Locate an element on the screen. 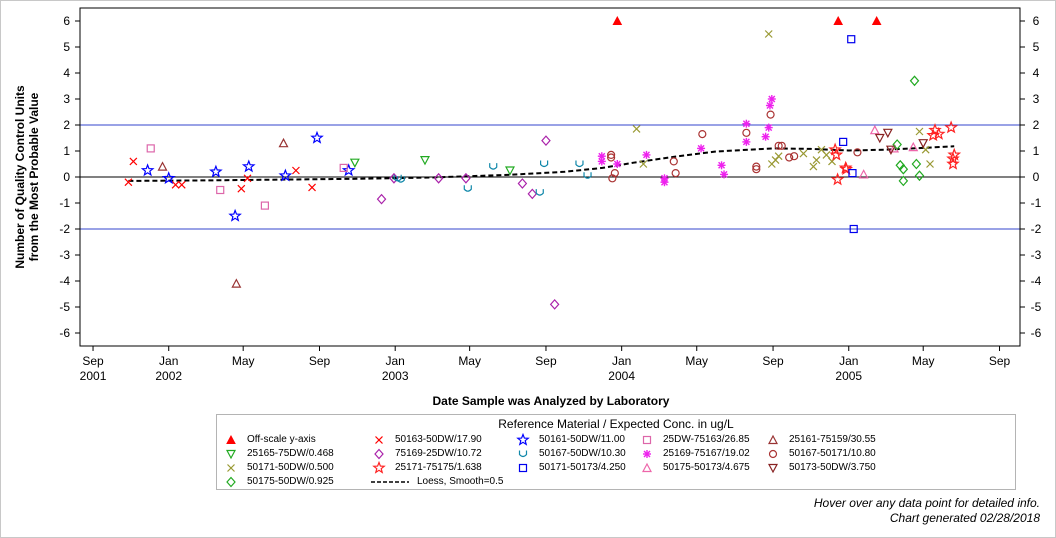  data-point: 75169-25DW/10.72: 2002-12-30, -0.05 is located at coordinates (394, 178).